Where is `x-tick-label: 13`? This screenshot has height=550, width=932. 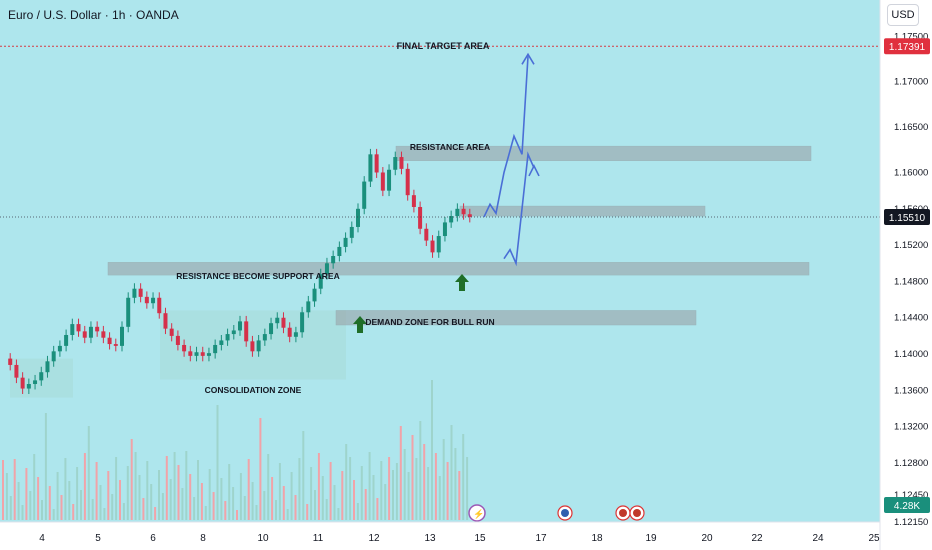 x-tick-label: 13 is located at coordinates (430, 538).